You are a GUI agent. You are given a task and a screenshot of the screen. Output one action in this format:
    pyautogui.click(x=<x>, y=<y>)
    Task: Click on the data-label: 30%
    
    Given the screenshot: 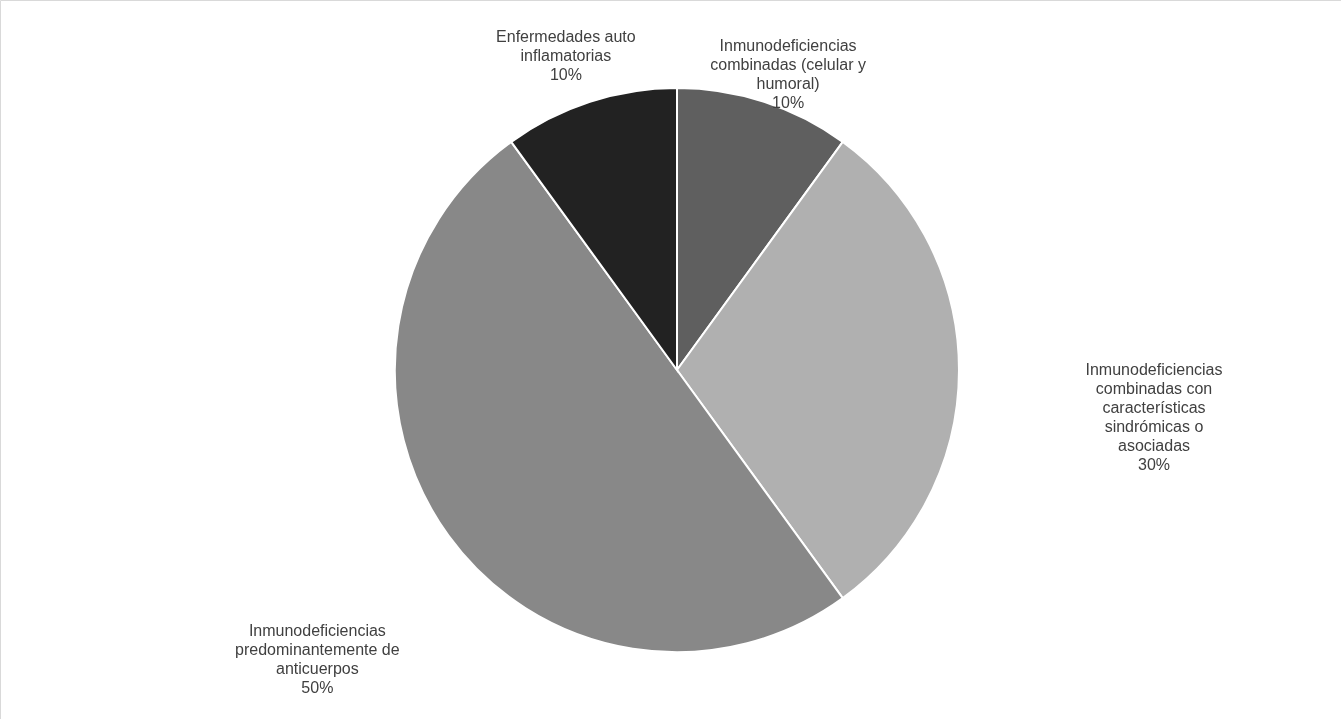 What is the action you would take?
    pyautogui.click(x=1154, y=464)
    